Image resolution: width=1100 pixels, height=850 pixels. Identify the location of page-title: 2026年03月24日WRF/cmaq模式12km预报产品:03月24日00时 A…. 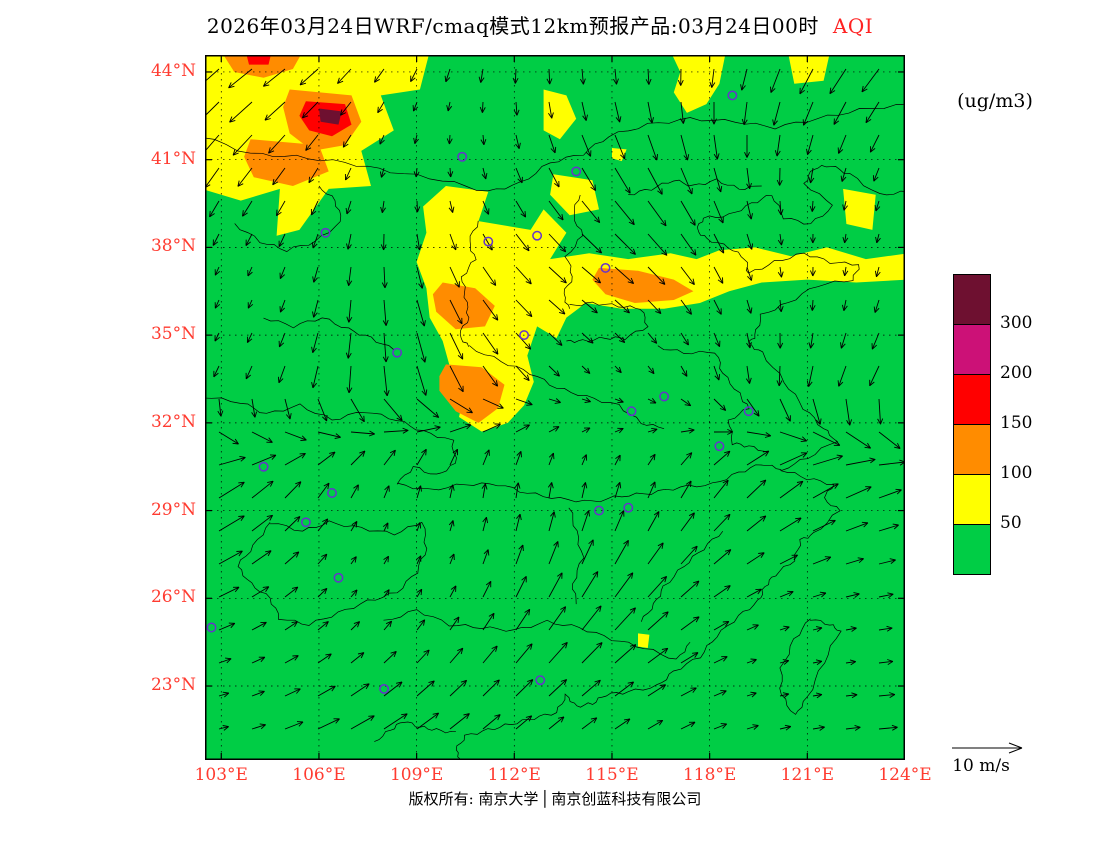
(540, 24).